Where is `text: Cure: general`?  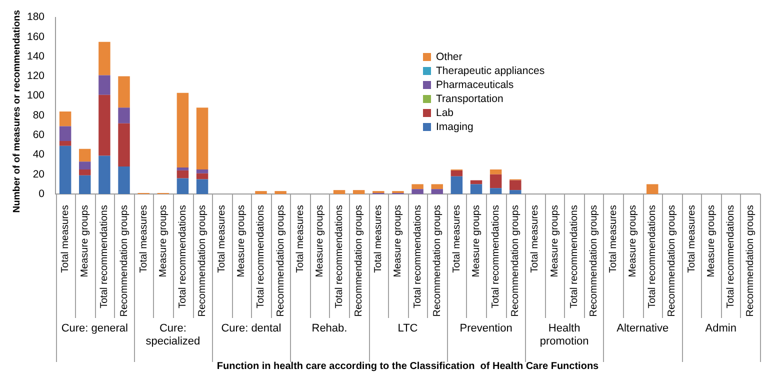
text: Cure: general is located at coordinates (94, 328).